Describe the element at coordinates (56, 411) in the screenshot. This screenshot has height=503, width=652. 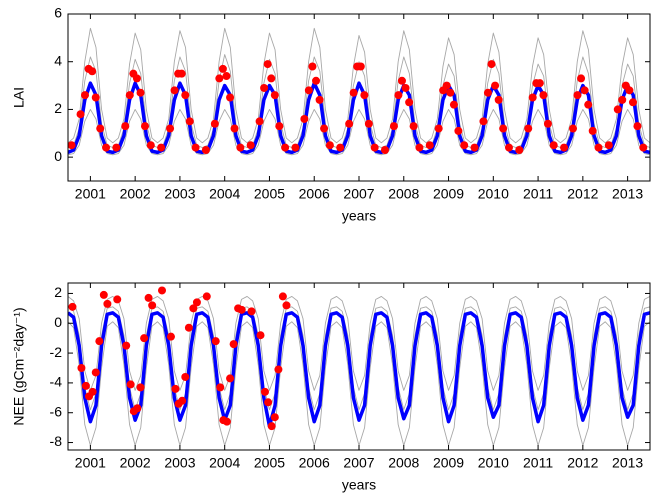
I see `y-tick-label: -6` at that location.